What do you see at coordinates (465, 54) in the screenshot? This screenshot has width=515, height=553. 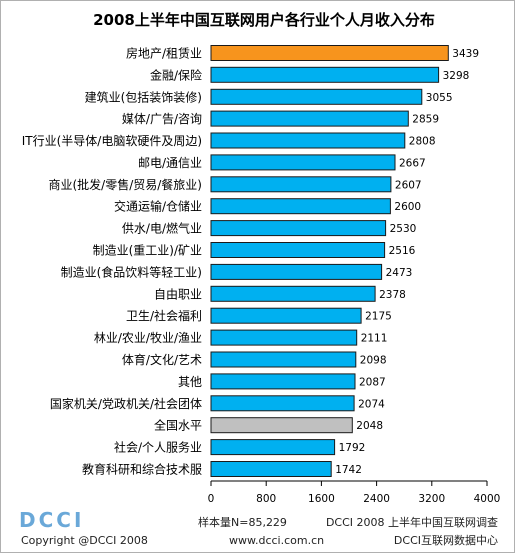 I see `value-label-0: 3439` at bounding box center [465, 54].